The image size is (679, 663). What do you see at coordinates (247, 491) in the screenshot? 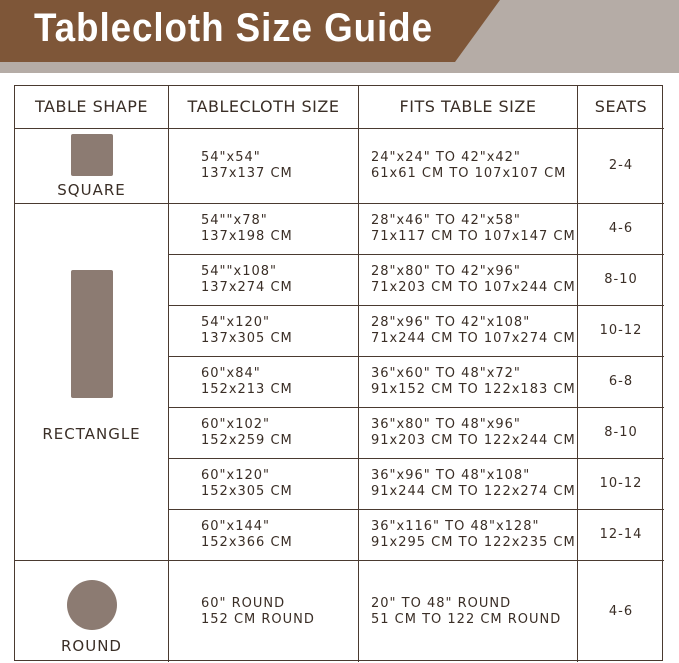
I see `size-cm: 152x305 CM` at bounding box center [247, 491].